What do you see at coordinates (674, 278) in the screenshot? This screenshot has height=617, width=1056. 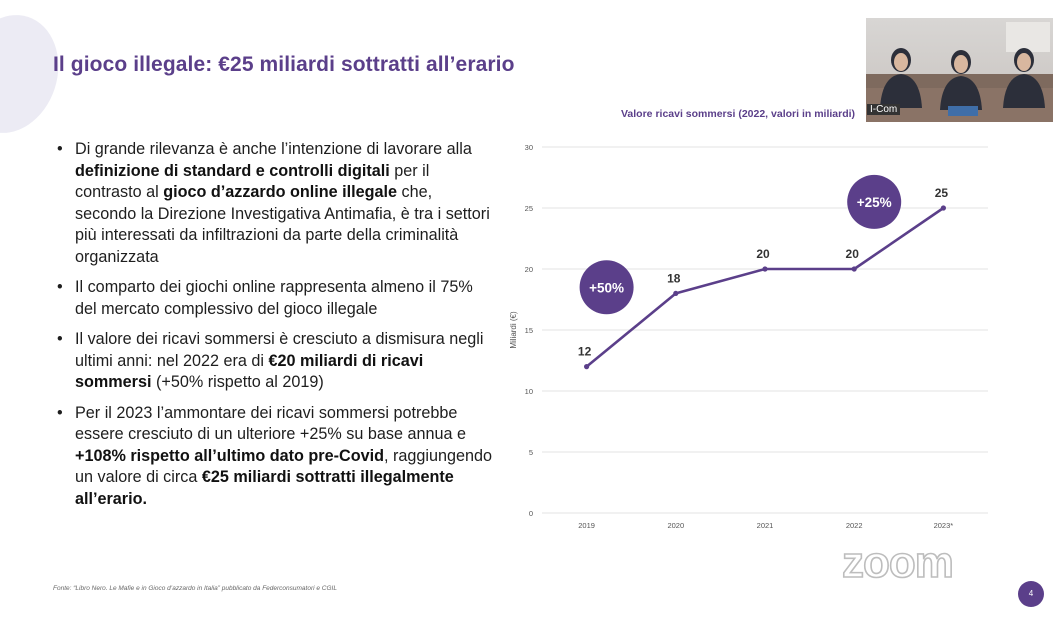 I see `data-label: 18` at bounding box center [674, 278].